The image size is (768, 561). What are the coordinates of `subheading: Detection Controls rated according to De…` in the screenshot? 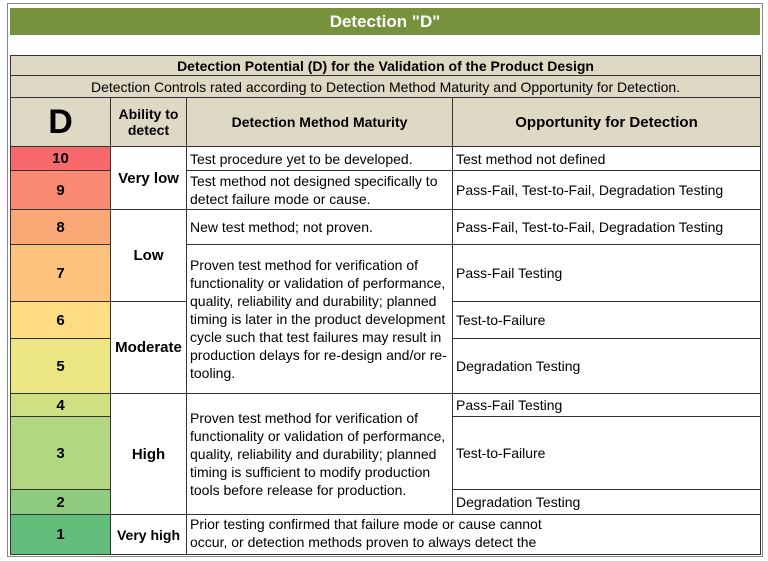 It's located at (385, 86).